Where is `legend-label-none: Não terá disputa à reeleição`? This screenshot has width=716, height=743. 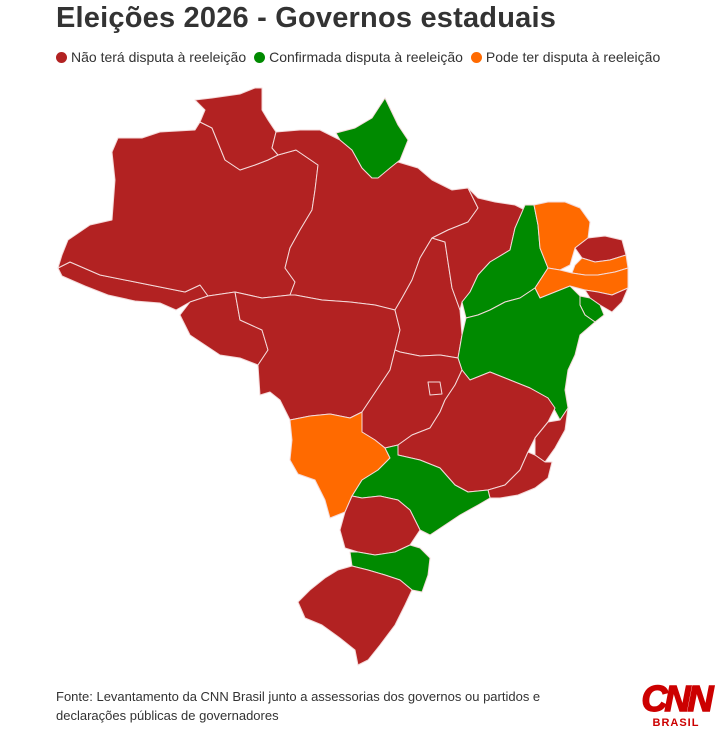
legend-label-none: Não terá disputa à reeleição is located at coordinates (159, 57).